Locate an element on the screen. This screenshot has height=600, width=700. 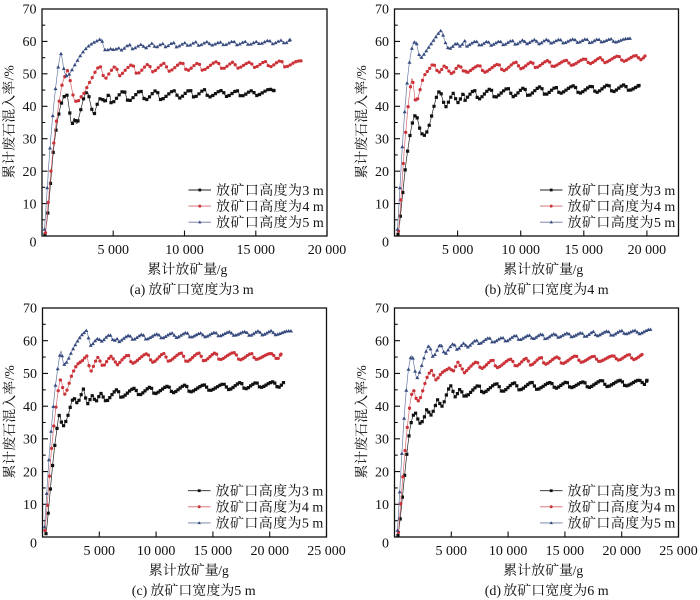
svg-text: (d) is located at coordinates (493, 591).